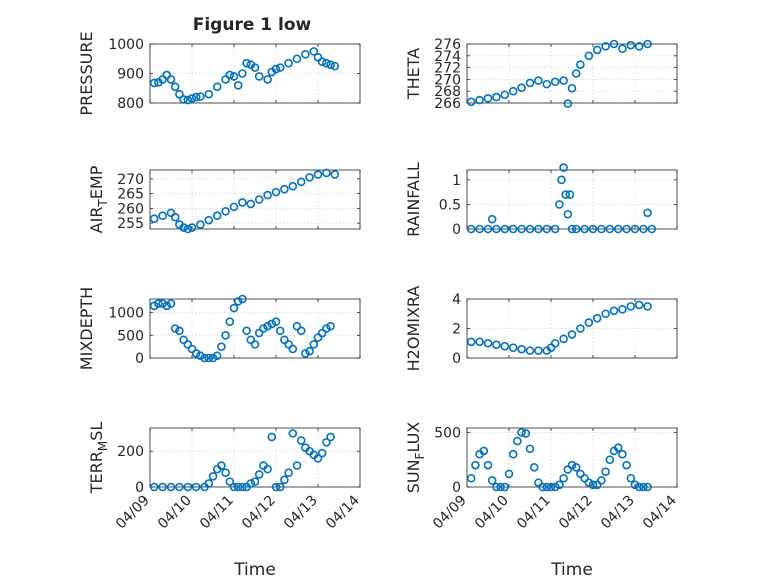  I want to click on x-tick-label: 04/11, so click(534, 513).